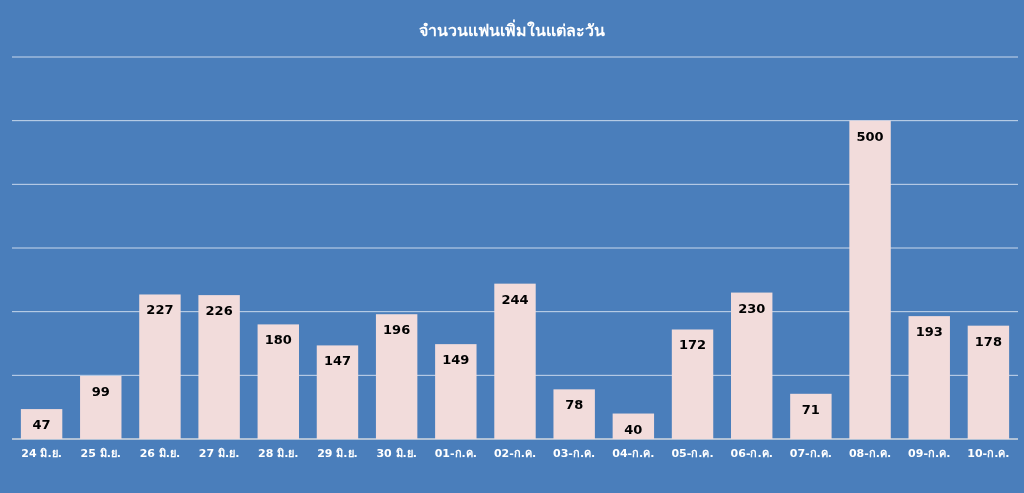 Image resolution: width=1024 pixels, height=493 pixels. What do you see at coordinates (219, 311) in the screenshot?
I see `data-label: 226` at bounding box center [219, 311].